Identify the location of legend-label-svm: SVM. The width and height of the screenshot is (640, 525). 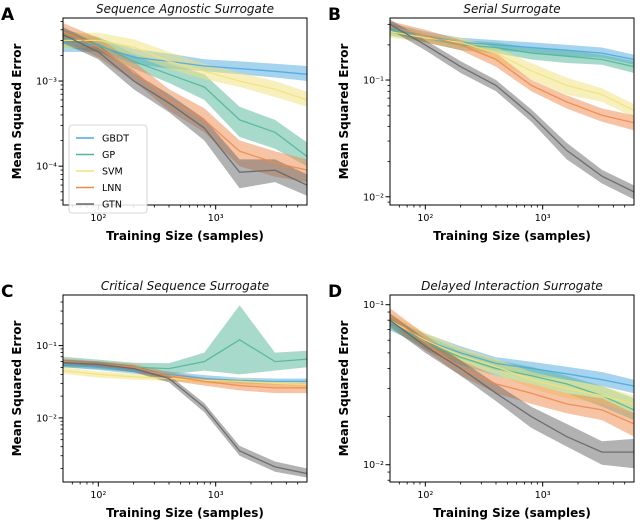
(112, 172).